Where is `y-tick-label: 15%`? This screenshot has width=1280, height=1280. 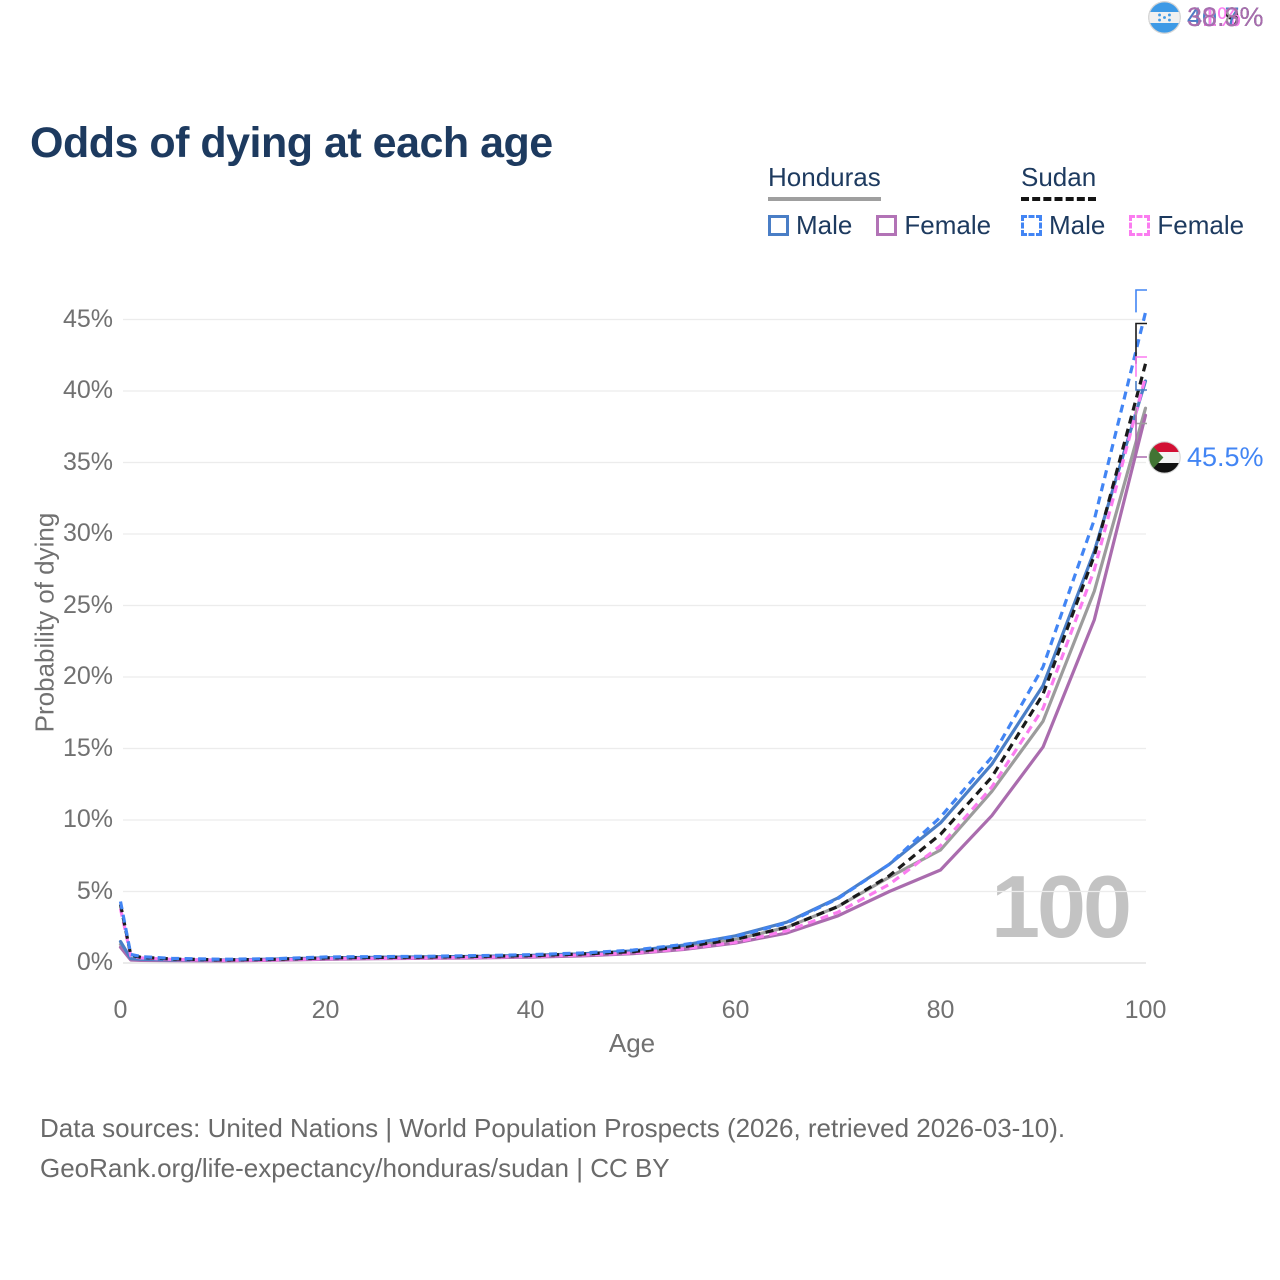
y-tick-label: 15% is located at coordinates (87, 747).